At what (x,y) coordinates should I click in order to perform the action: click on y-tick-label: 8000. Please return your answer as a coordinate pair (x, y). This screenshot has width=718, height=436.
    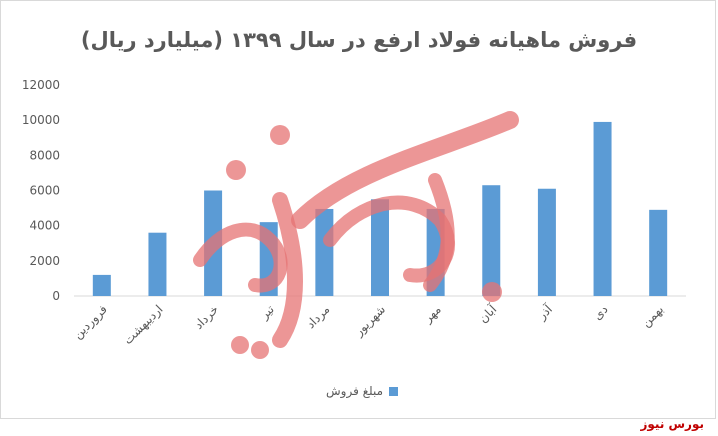
    Looking at the image, I should click on (44, 155).